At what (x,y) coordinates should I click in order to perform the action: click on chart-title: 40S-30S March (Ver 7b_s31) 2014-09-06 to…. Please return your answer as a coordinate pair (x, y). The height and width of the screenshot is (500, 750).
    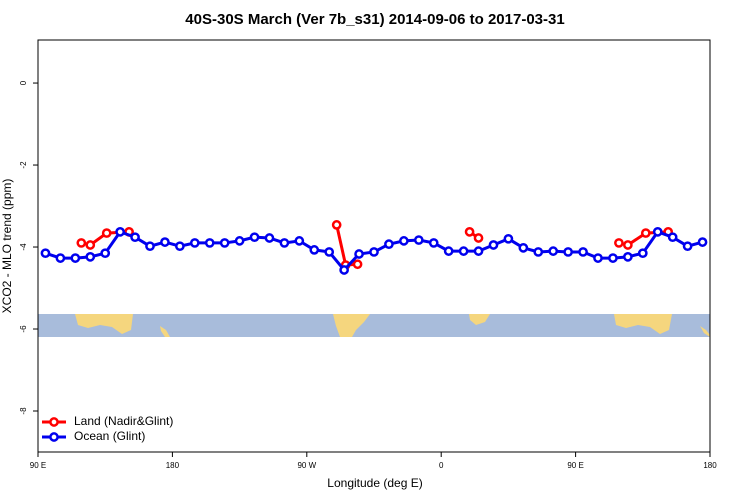
    Looking at the image, I should click on (374, 19).